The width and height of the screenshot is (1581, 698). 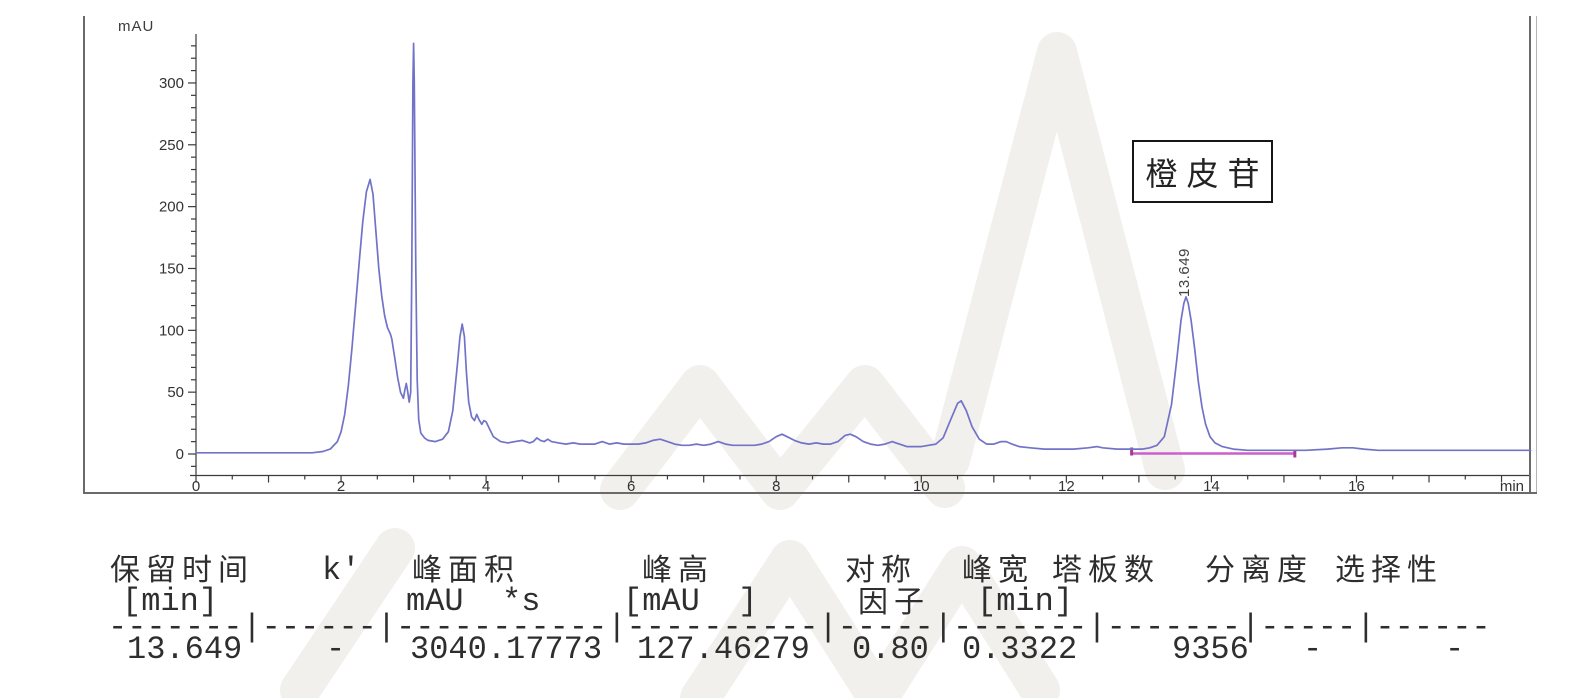 What do you see at coordinates (1259, 570) in the screenshot?
I see `header-resolution: 分离度` at bounding box center [1259, 570].